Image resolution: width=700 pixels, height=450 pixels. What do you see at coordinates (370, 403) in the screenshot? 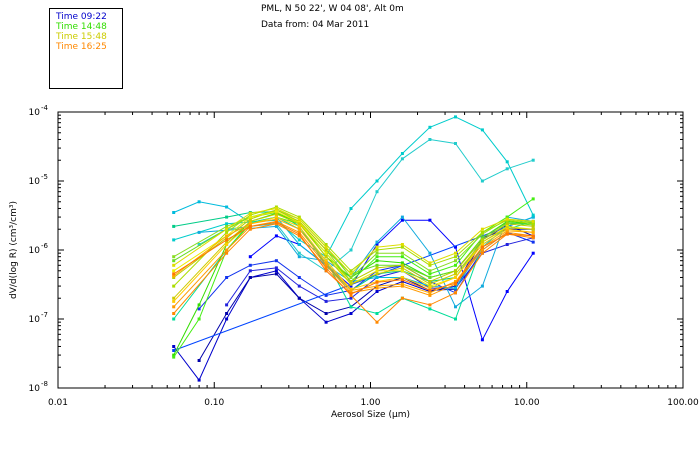
I see `x-tick-label: 1.00` at bounding box center [370, 403].